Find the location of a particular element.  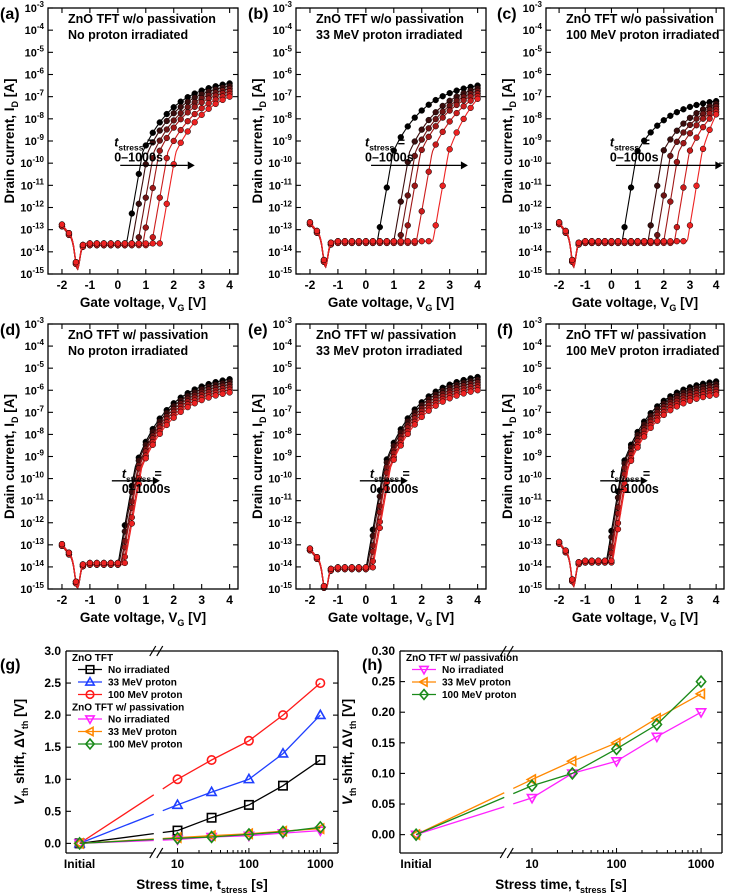

stress-label-eq: = is located at coordinates (399, 142).